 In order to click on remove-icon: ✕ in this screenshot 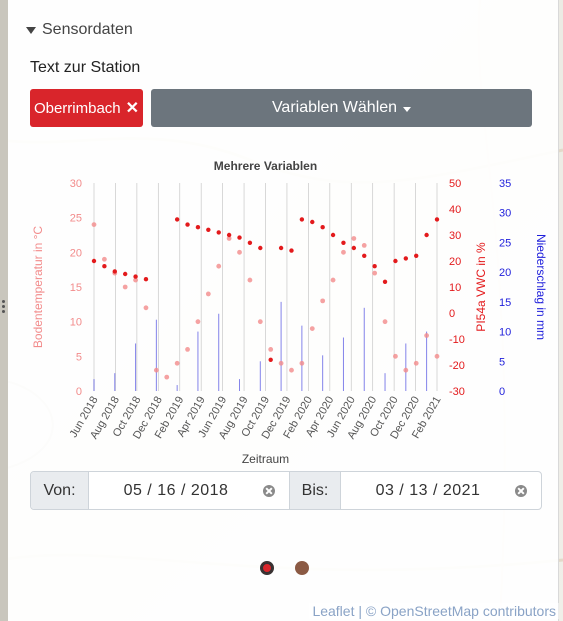, I will do `click(132, 108)`.